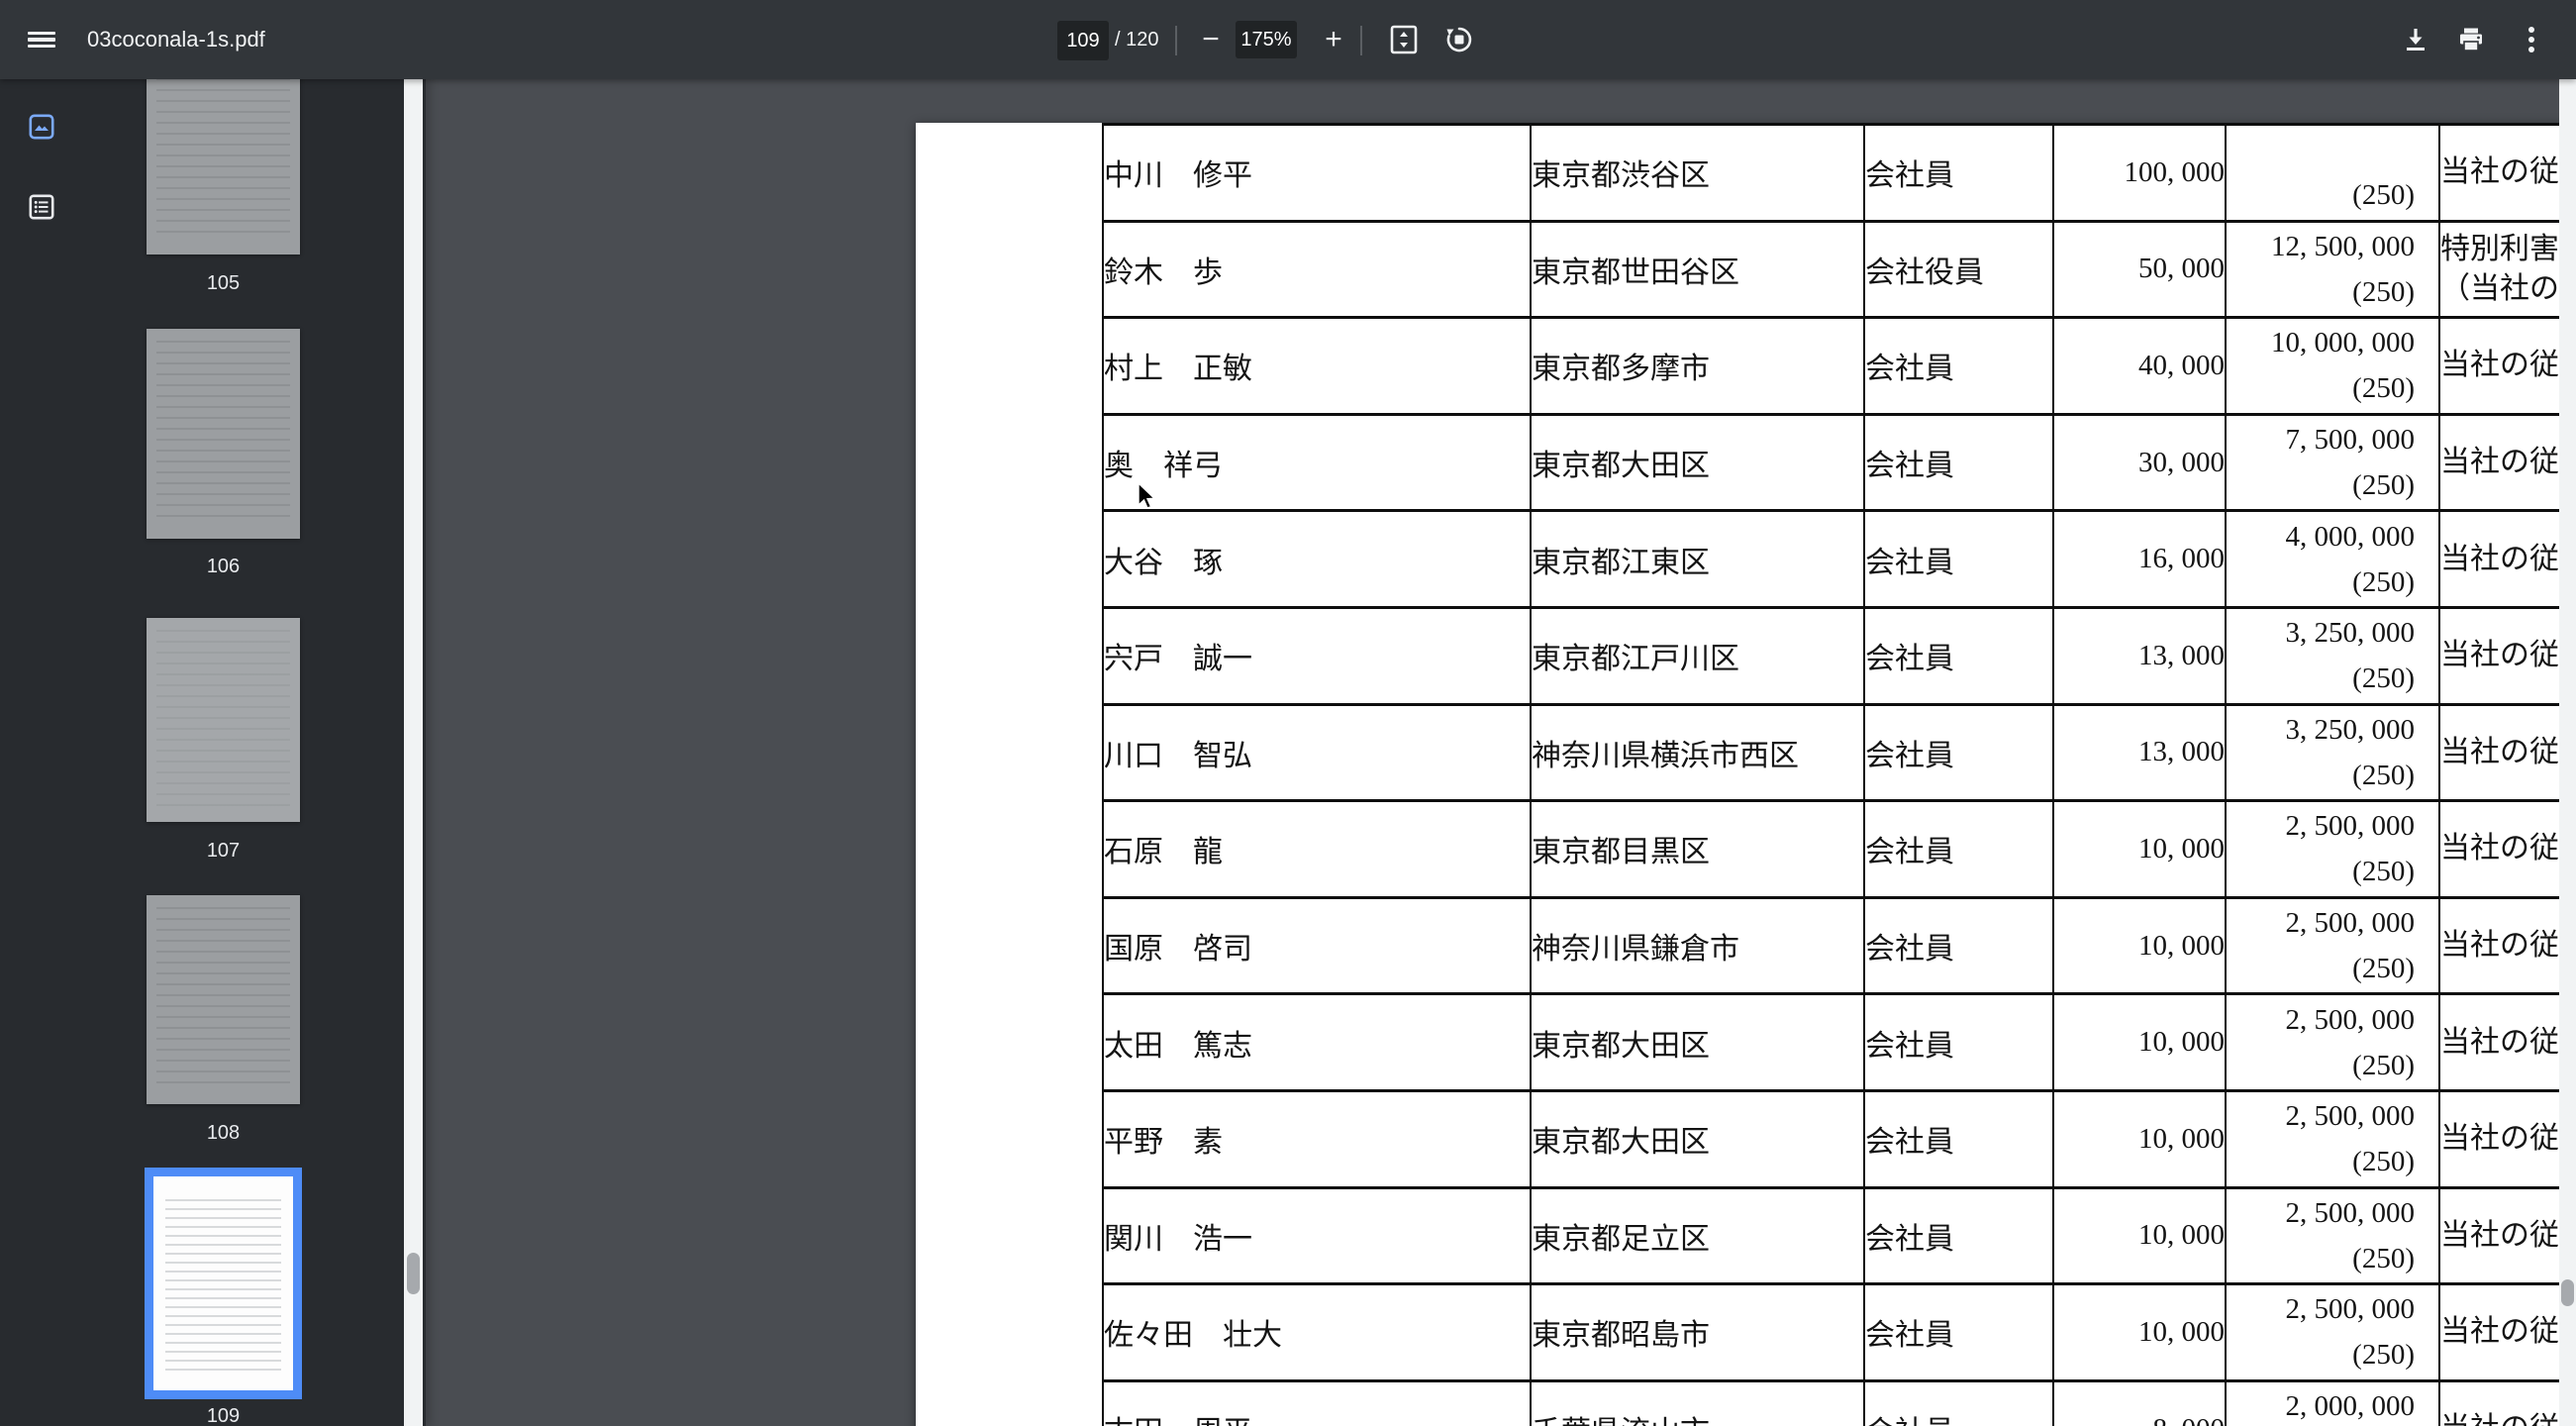 This screenshot has height=1426, width=2576. I want to click on sidebar-scrollbar, so click(414, 752).